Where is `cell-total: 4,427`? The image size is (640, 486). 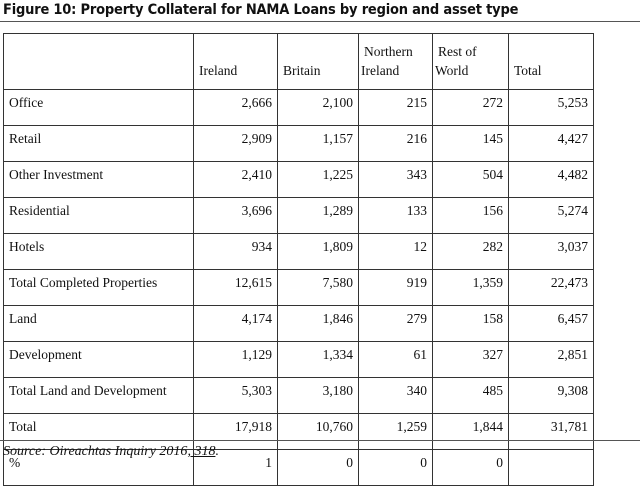
cell-total: 4,427 is located at coordinates (551, 143).